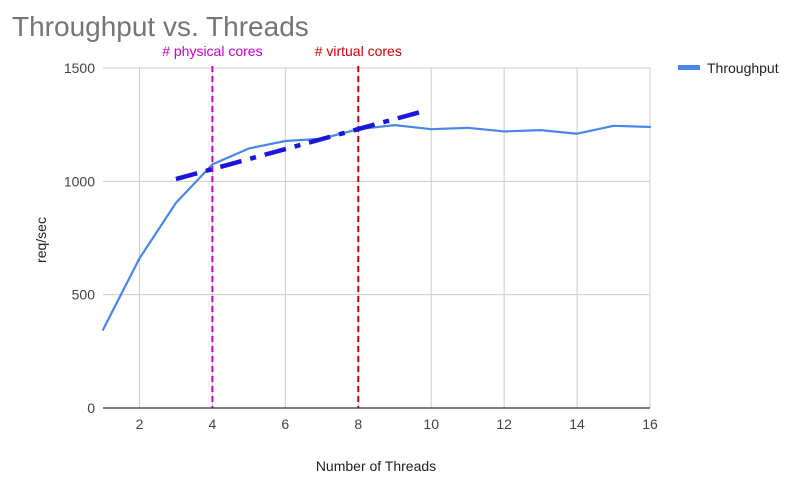  Describe the element at coordinates (650, 424) in the screenshot. I see `x-tick-label: 16` at that location.